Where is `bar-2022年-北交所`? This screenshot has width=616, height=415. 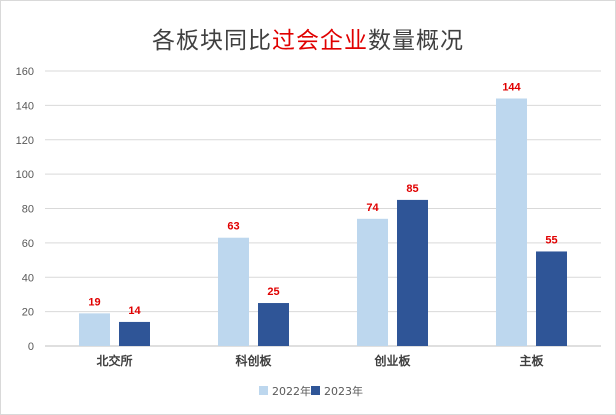 bar-2022年-北交所 is located at coordinates (94, 329).